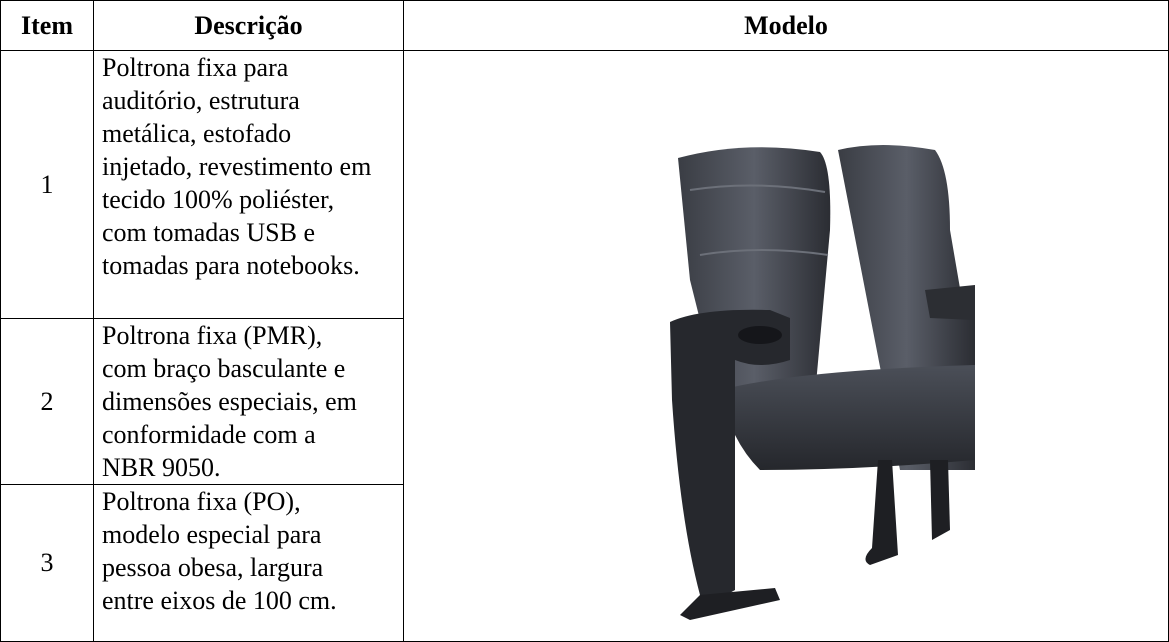 The width and height of the screenshot is (1169, 642). I want to click on description-line: com braço basculante e, so click(224, 368).